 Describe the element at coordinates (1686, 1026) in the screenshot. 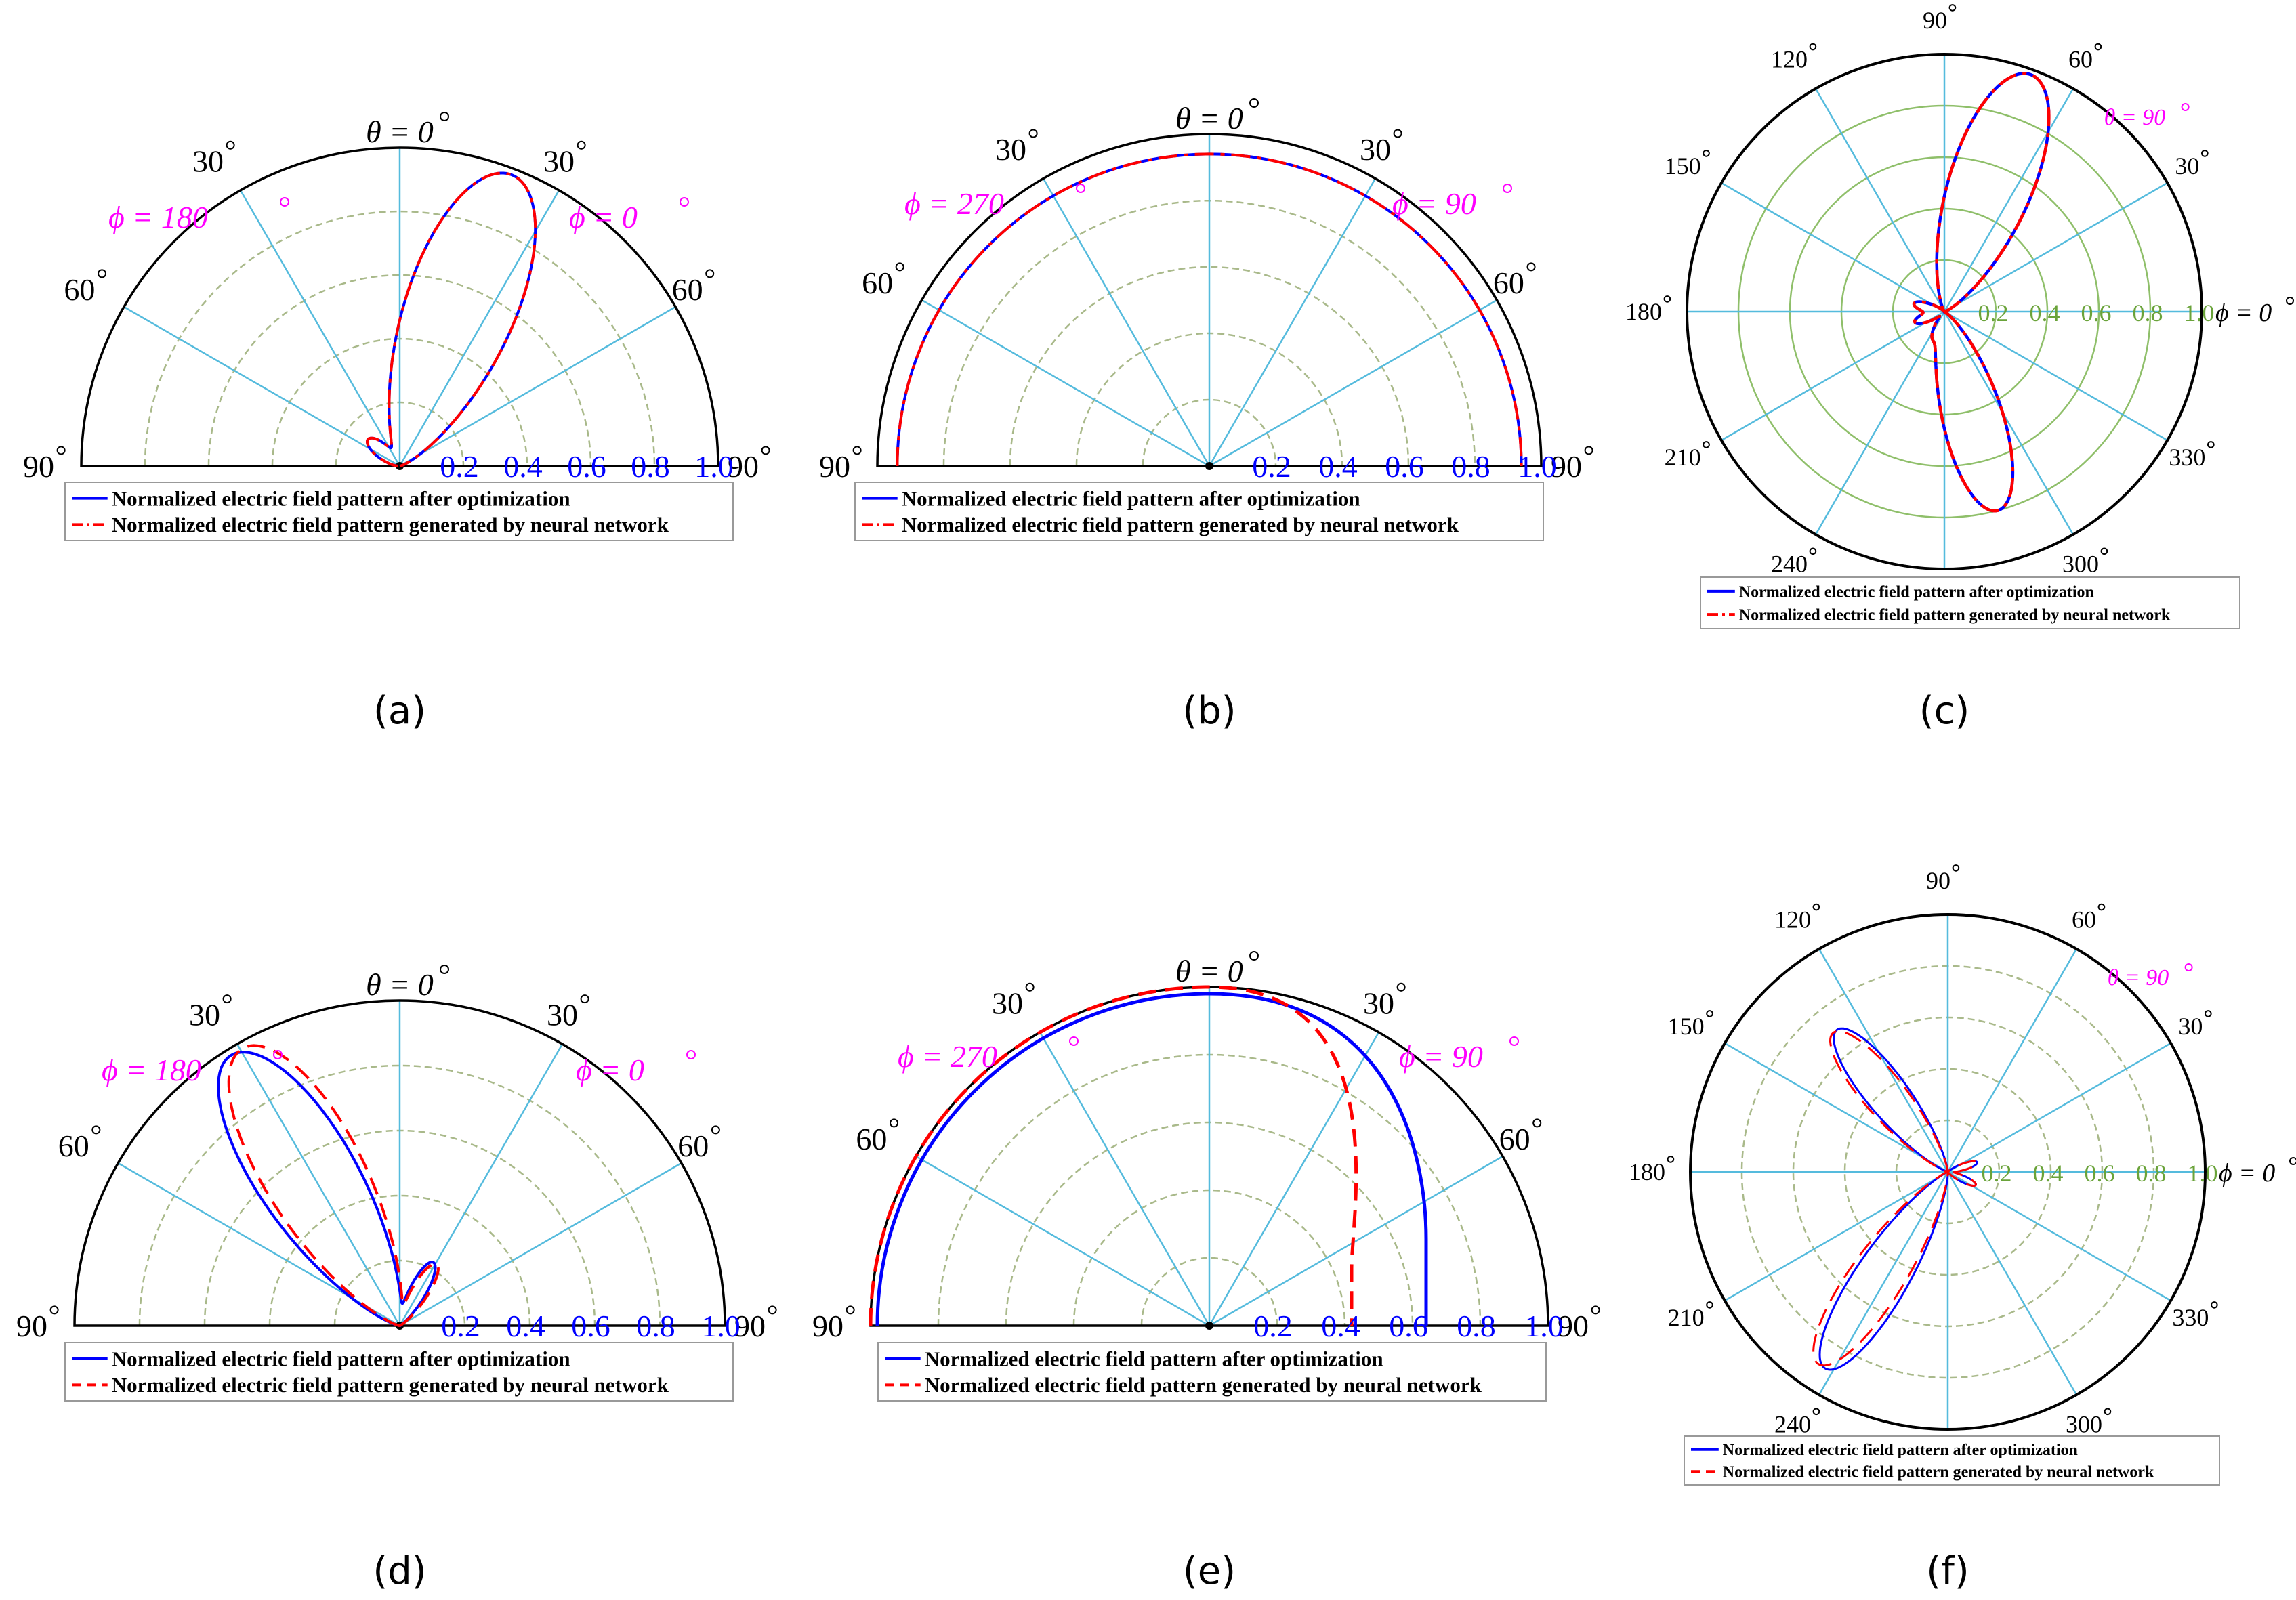

I see `angle-label-text: 150` at that location.